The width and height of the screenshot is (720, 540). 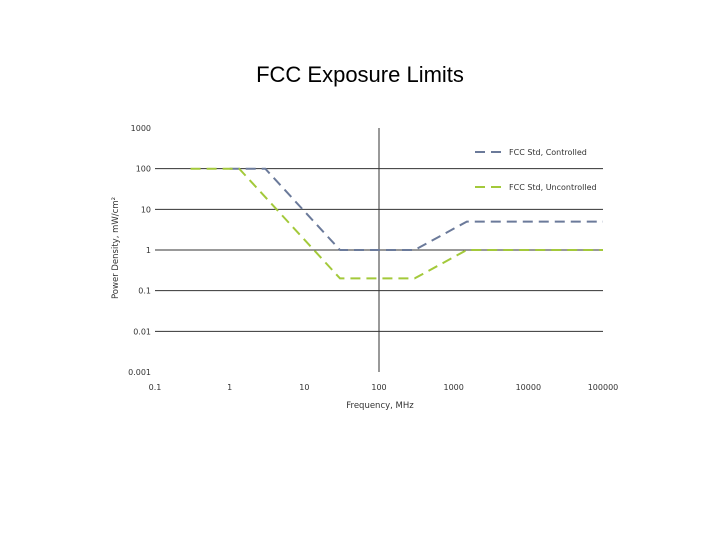 I want to click on legend: FCC Std, Controlled FCC Std, Uncontrolled, so click(x=536, y=170).